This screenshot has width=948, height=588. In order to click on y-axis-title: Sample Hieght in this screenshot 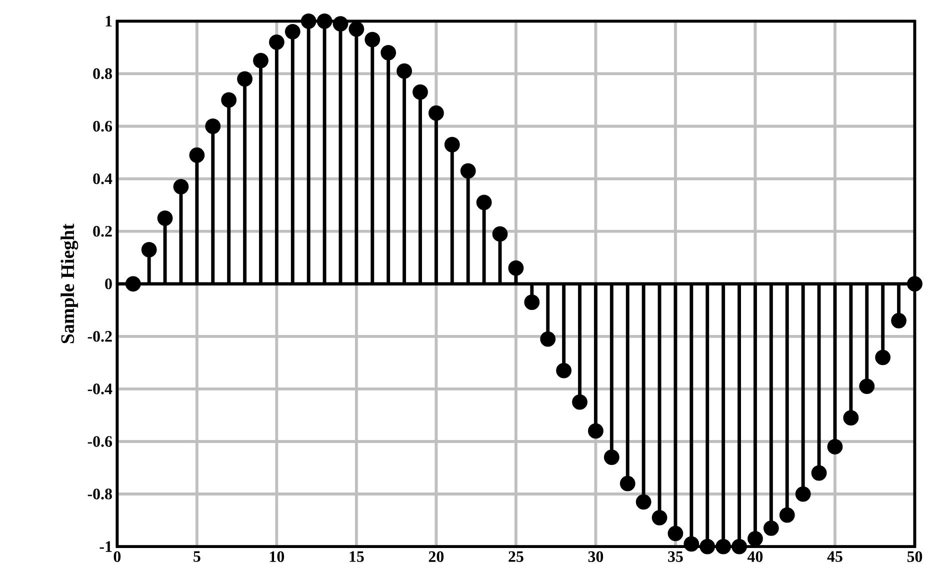, I will do `click(69, 284)`.